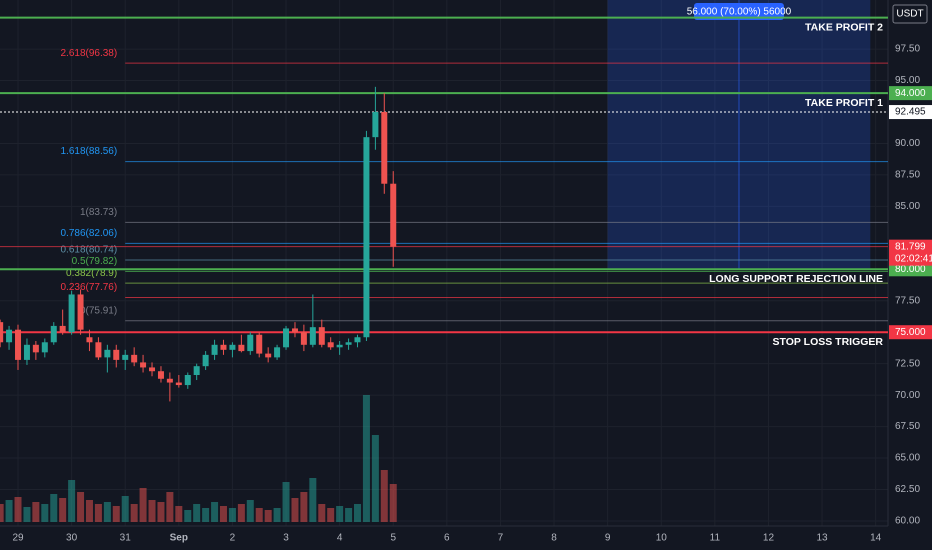 This screenshot has height=550, width=932. I want to click on y-tick-label: 67.50, so click(907, 426).